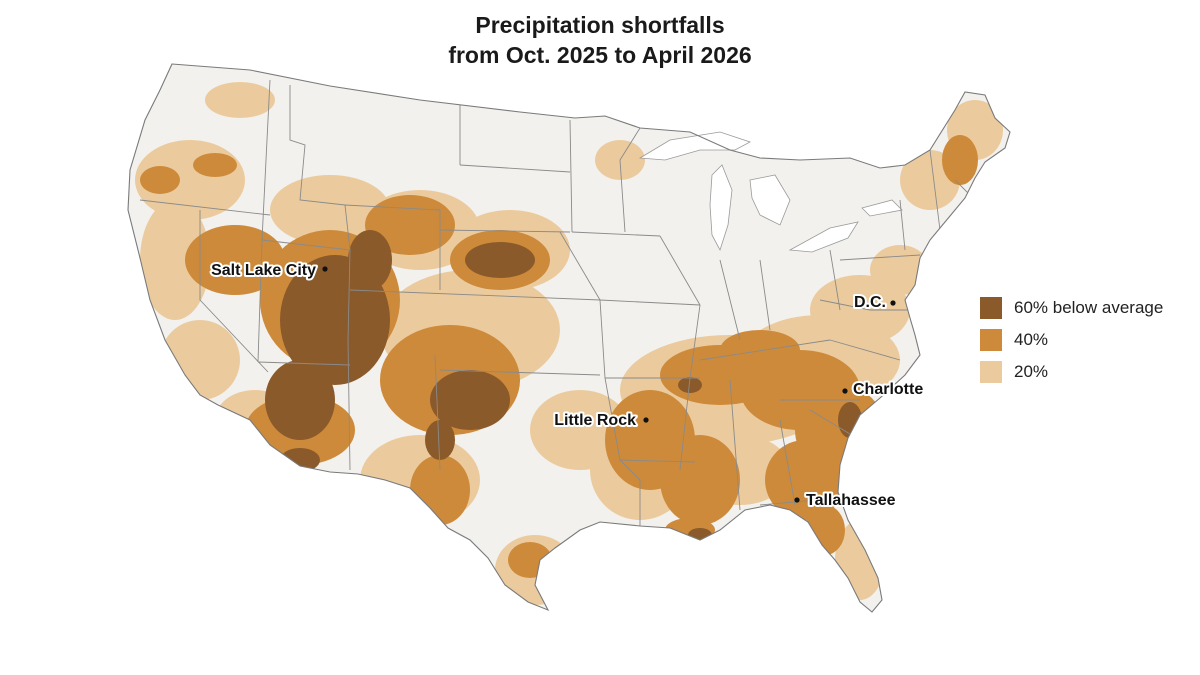  I want to click on city-label: D.C., so click(870, 302).